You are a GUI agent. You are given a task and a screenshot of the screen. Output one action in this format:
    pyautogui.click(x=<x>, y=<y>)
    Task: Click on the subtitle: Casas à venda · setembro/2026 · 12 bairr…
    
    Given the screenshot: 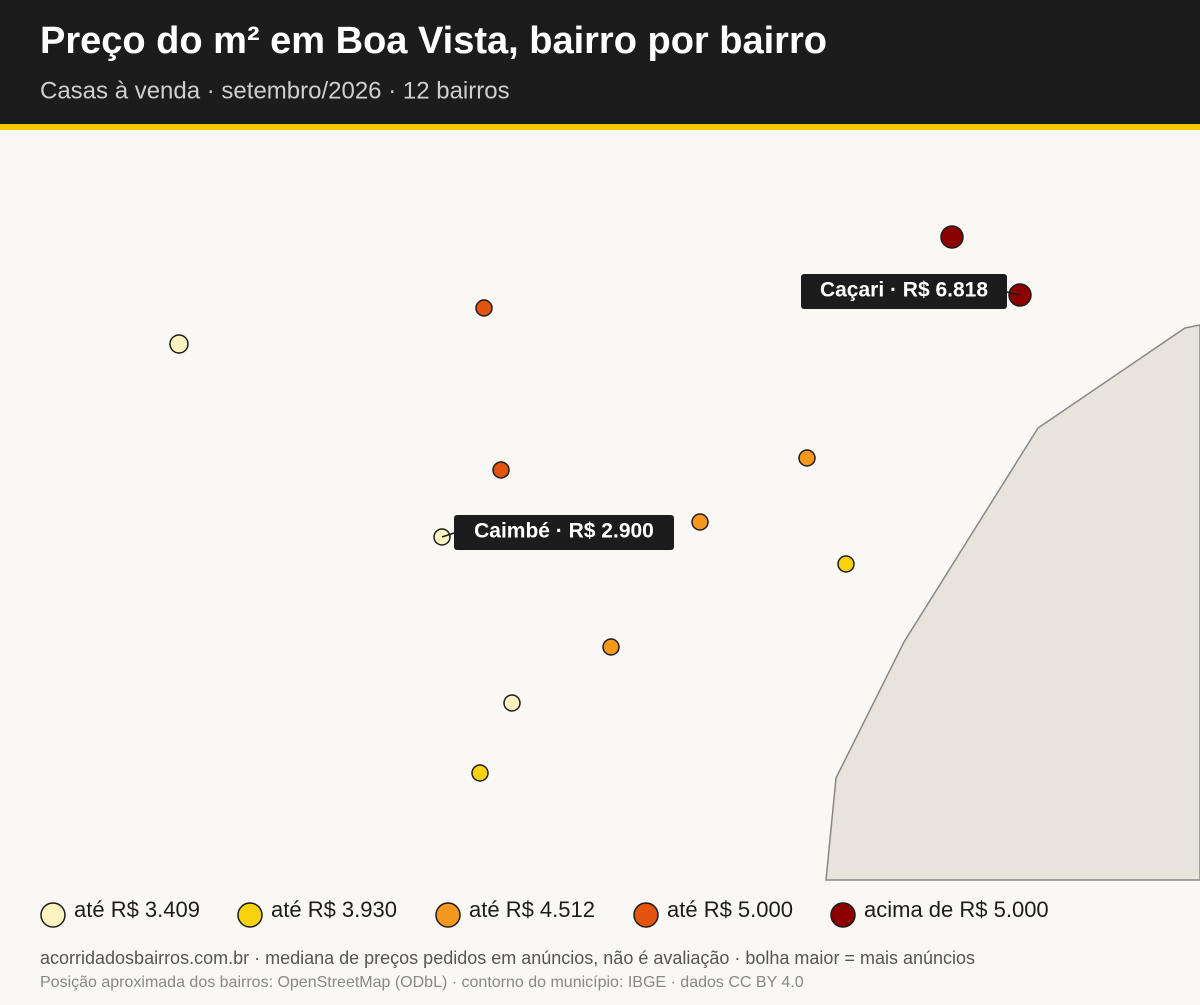 What is the action you would take?
    pyautogui.click(x=275, y=90)
    